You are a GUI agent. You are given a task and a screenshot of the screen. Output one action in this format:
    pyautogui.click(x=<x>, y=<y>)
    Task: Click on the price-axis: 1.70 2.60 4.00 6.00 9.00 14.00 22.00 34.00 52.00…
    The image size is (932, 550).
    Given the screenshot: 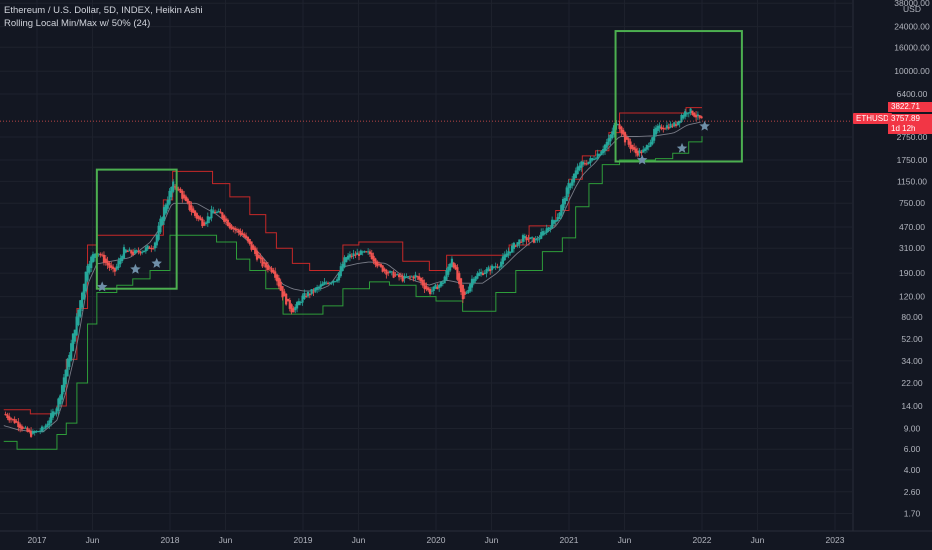 What is the action you would take?
    pyautogui.click(x=891, y=265)
    